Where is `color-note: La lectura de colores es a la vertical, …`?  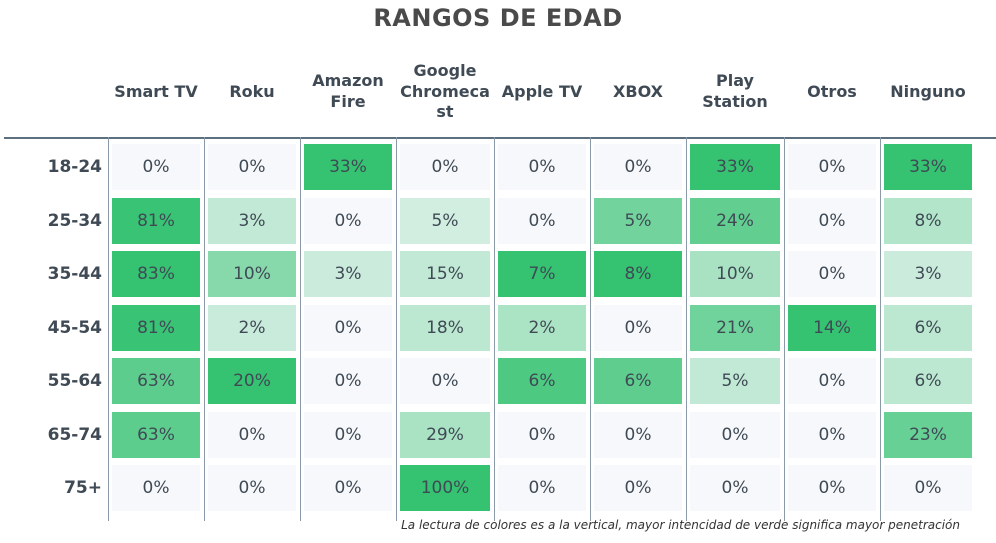 color-note: La lectura de colores es a la vertical, … is located at coordinates (680, 525).